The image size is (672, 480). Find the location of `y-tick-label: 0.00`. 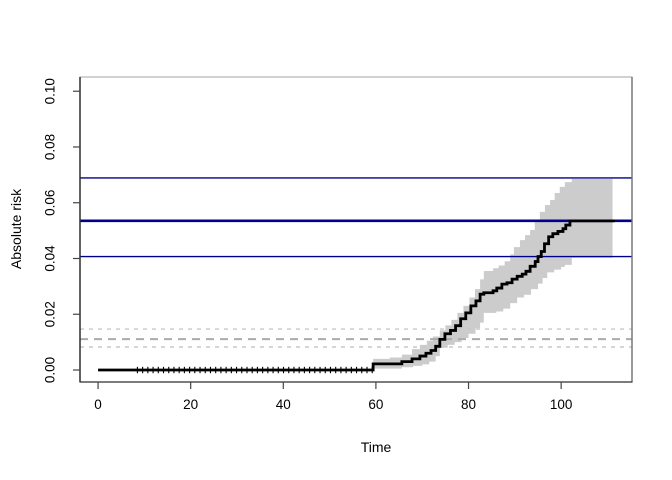

y-tick-label: 0.00 is located at coordinates (50, 370).